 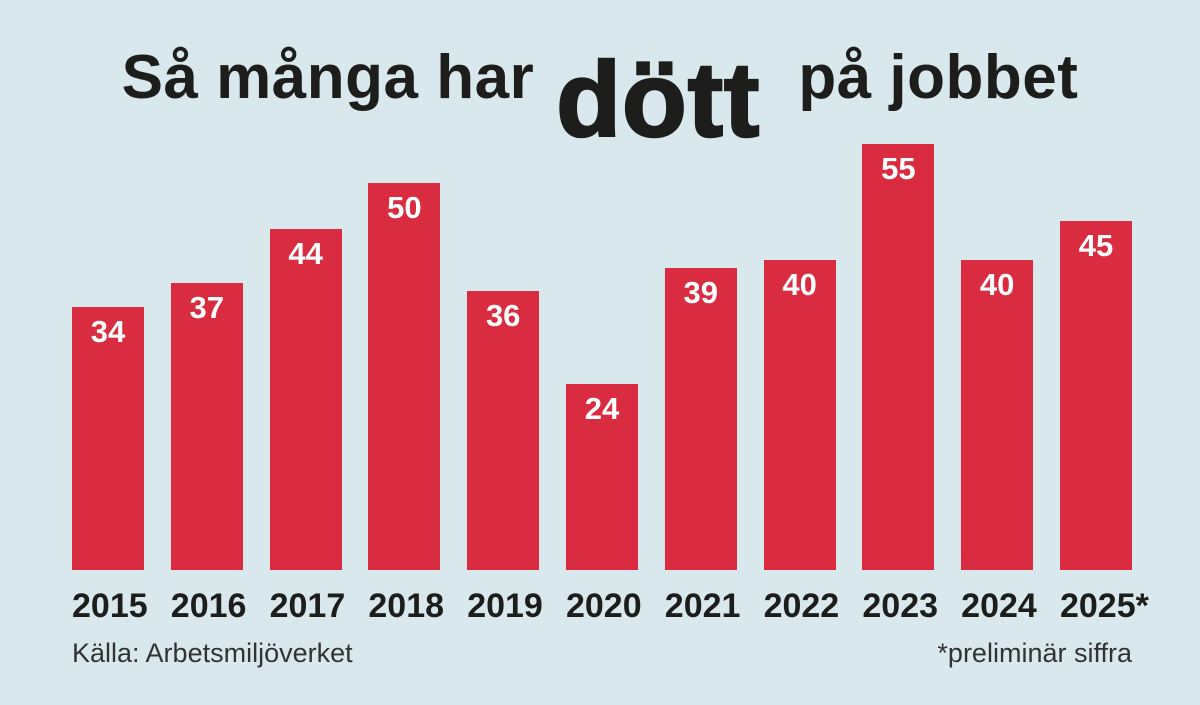 I want to click on bar-2024: 40, so click(x=997, y=415).